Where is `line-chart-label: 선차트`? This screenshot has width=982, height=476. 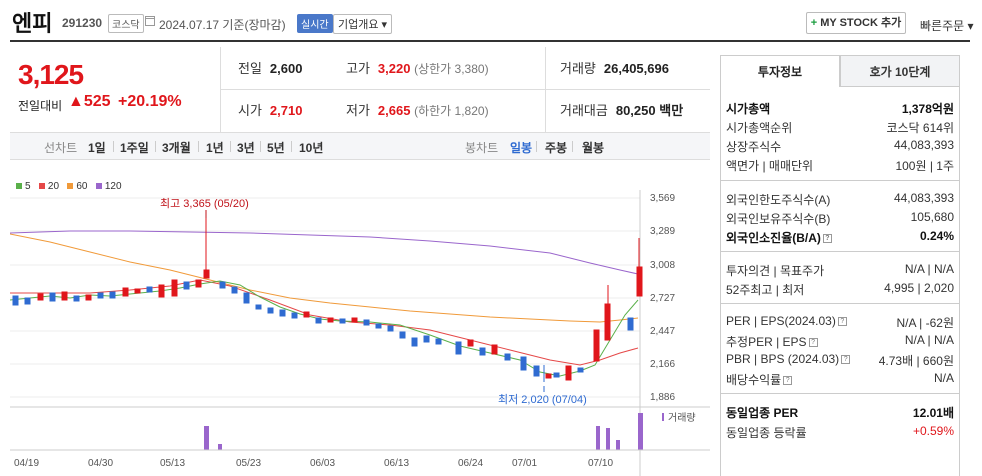
line-chart-label: 선차트 is located at coordinates (61, 148).